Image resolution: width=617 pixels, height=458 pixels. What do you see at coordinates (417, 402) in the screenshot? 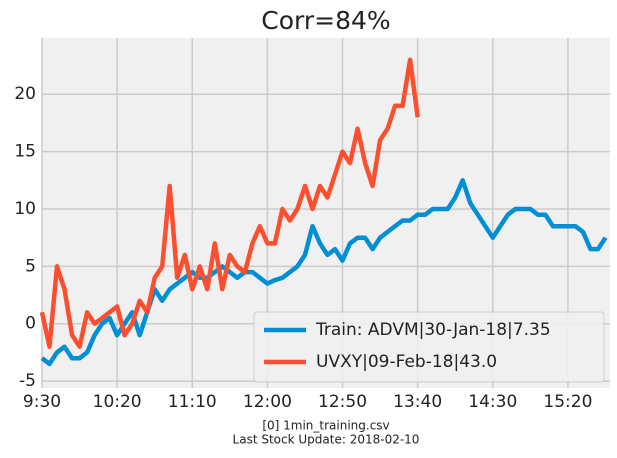
I see `x-tick-label: 13:40` at bounding box center [417, 402].